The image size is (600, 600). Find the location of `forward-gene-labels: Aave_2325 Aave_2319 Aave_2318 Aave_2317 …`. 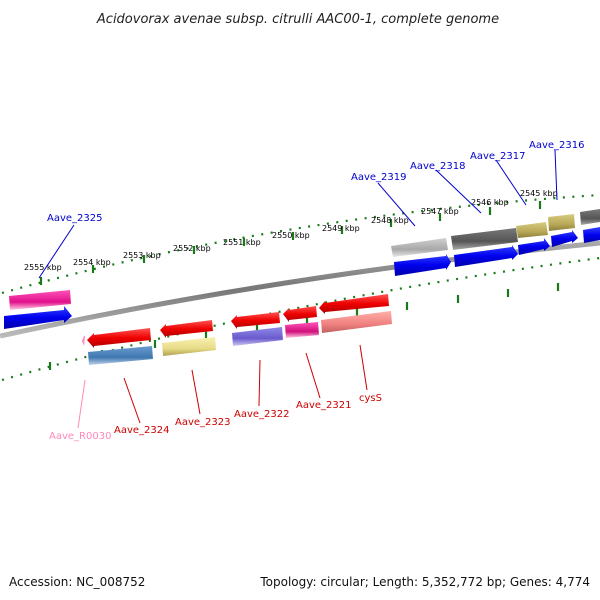

forward-gene-labels: Aave_2325 Aave_2319 Aave_2318 Aave_2317 … is located at coordinates (316, 182).